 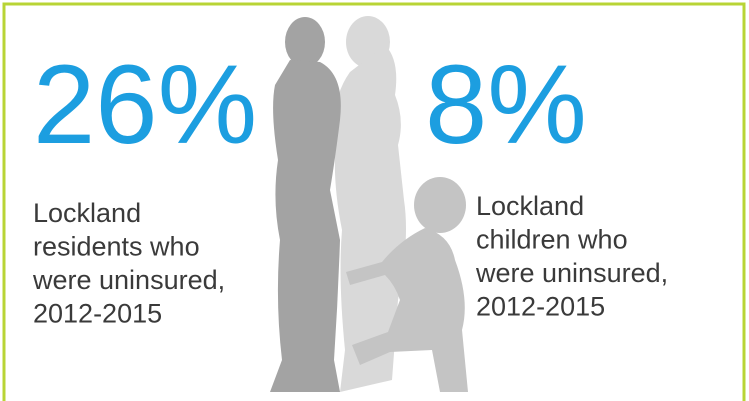 I want to click on stat-figure: 26%, so click(x=145, y=104).